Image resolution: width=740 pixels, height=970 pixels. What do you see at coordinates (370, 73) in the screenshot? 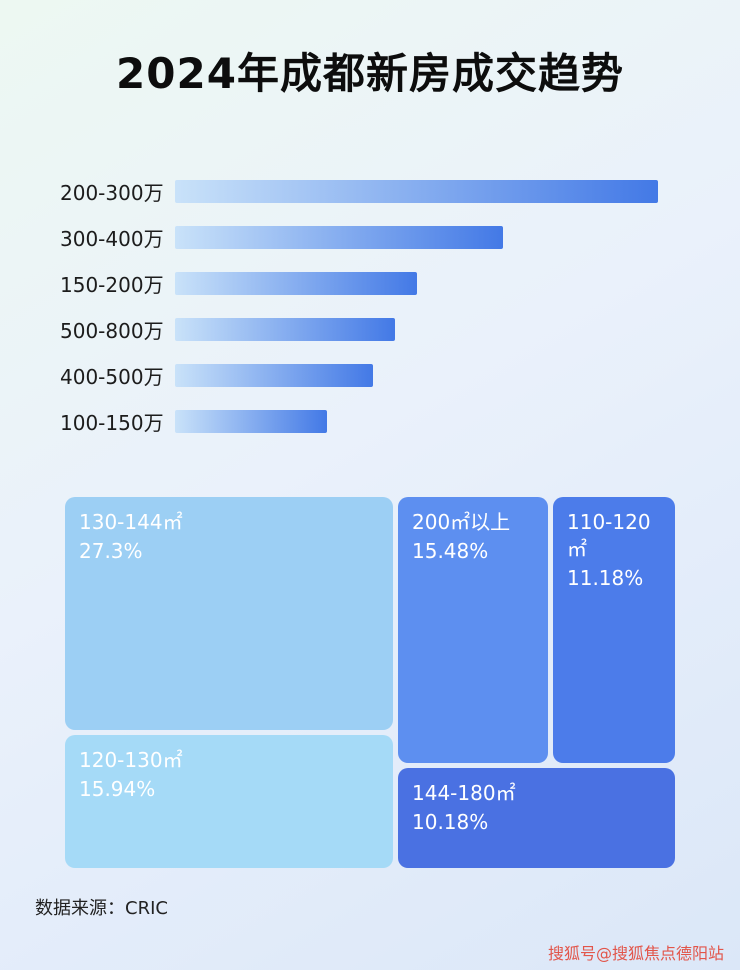
I see `page-title: 2024年成都新房成交趋势` at bounding box center [370, 73].